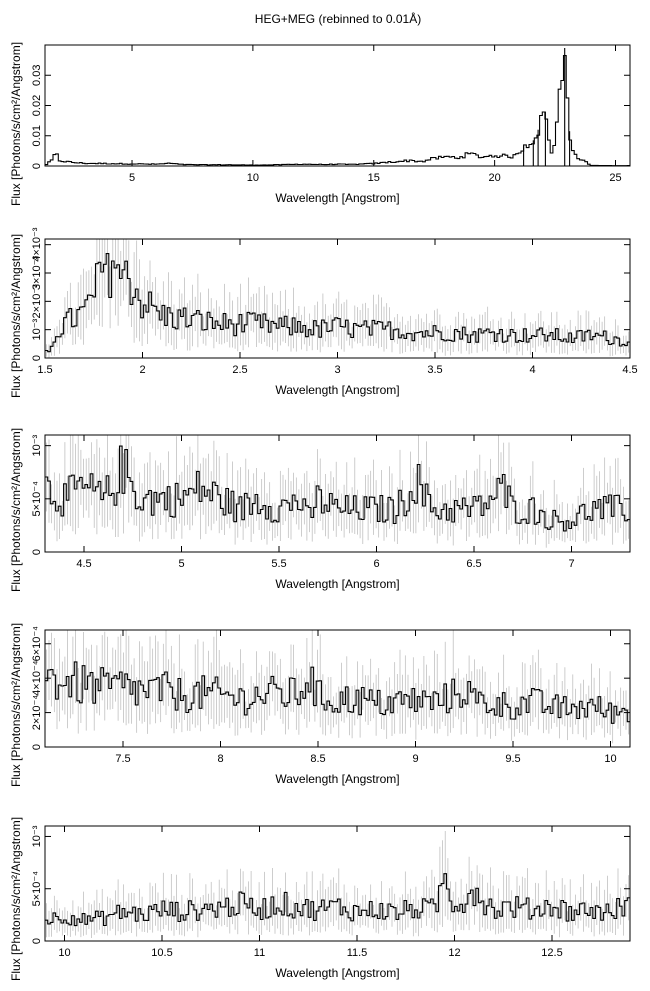  Describe the element at coordinates (615, 178) in the screenshot. I see `x-tick-label: 25` at that location.